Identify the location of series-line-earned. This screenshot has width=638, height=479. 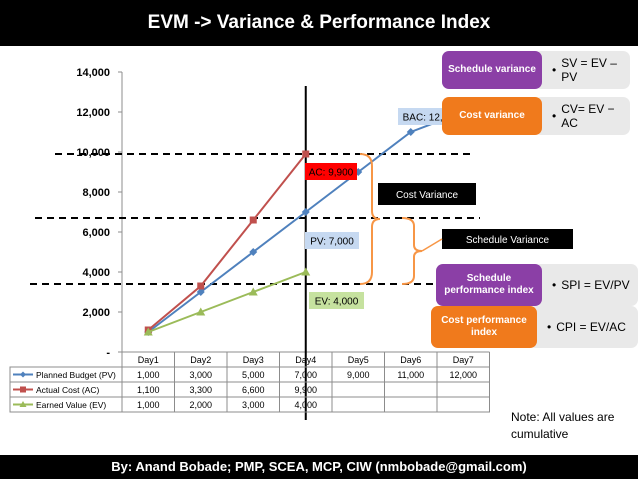
(227, 302).